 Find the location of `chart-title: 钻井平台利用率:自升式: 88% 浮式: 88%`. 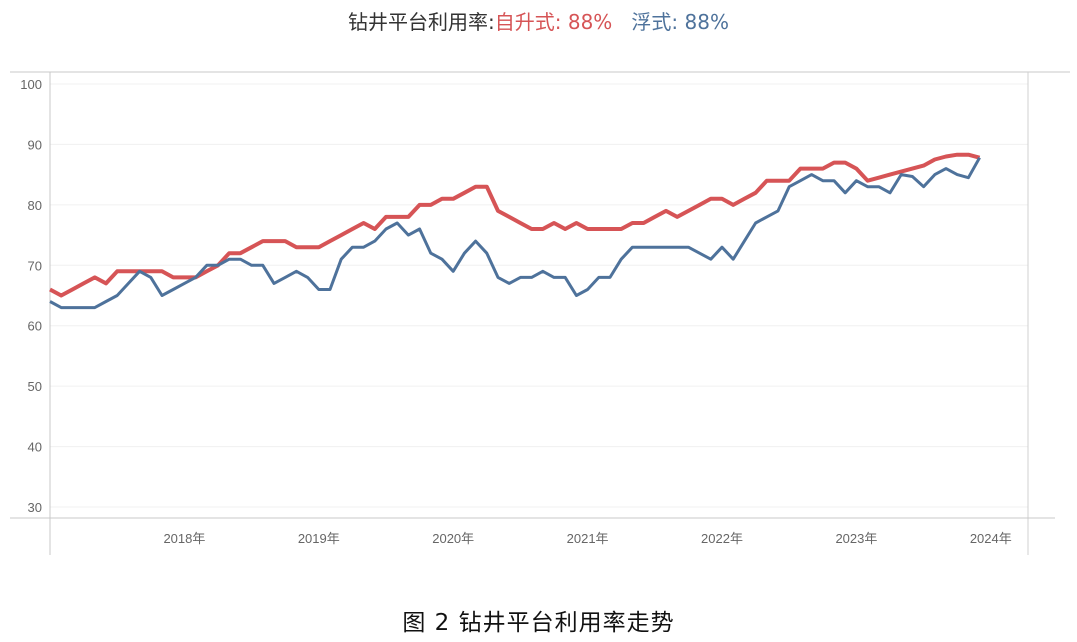

chart-title: 钻井平台利用率:自升式: 88% 浮式: 88% is located at coordinates (538, 20).